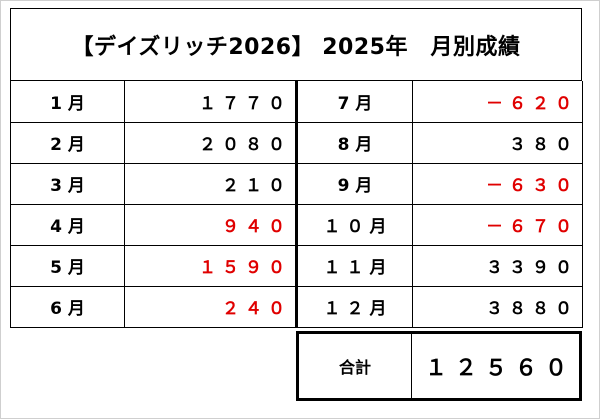 The image size is (600, 419). Describe the element at coordinates (355, 366) in the screenshot. I see `total-label: 合計` at that location.